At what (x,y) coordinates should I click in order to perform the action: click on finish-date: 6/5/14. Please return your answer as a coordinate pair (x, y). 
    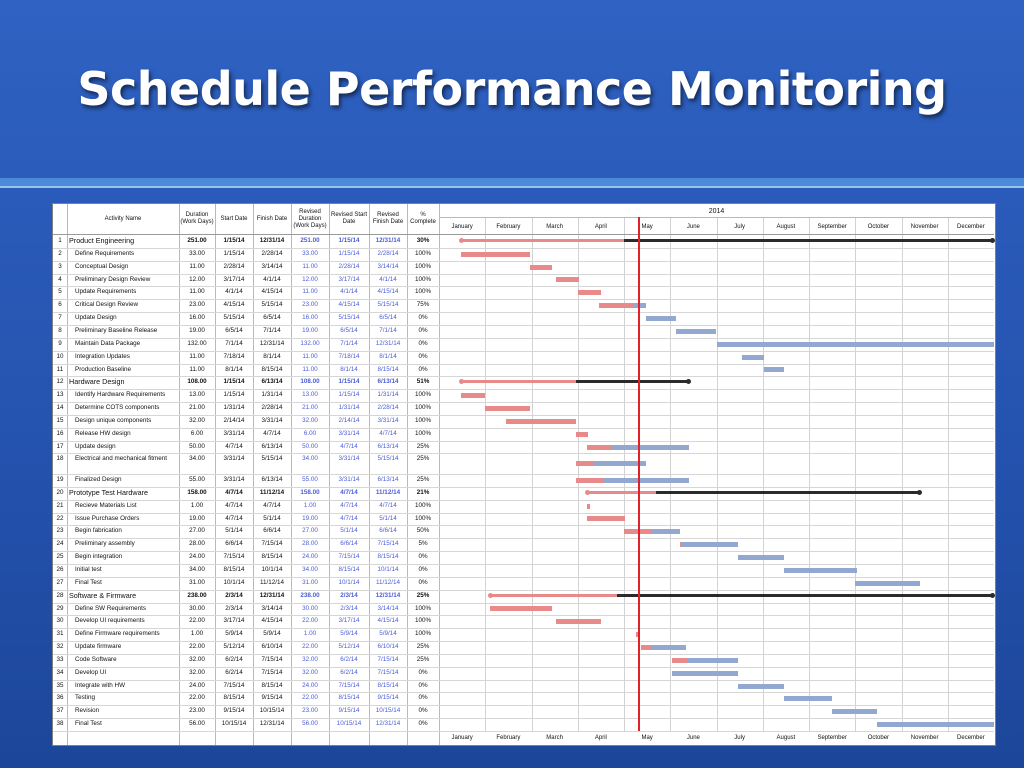
    Looking at the image, I should click on (272, 318).